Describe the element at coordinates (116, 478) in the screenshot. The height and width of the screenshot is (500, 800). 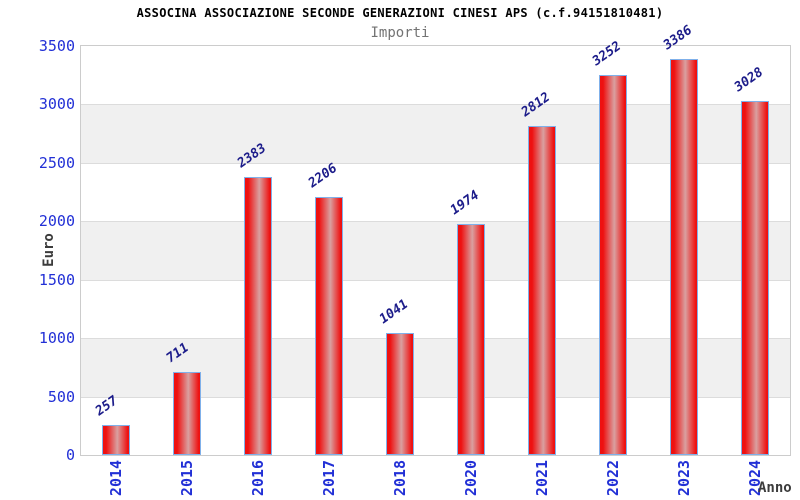
I see `x-tick-label-2014: 2014` at that location.